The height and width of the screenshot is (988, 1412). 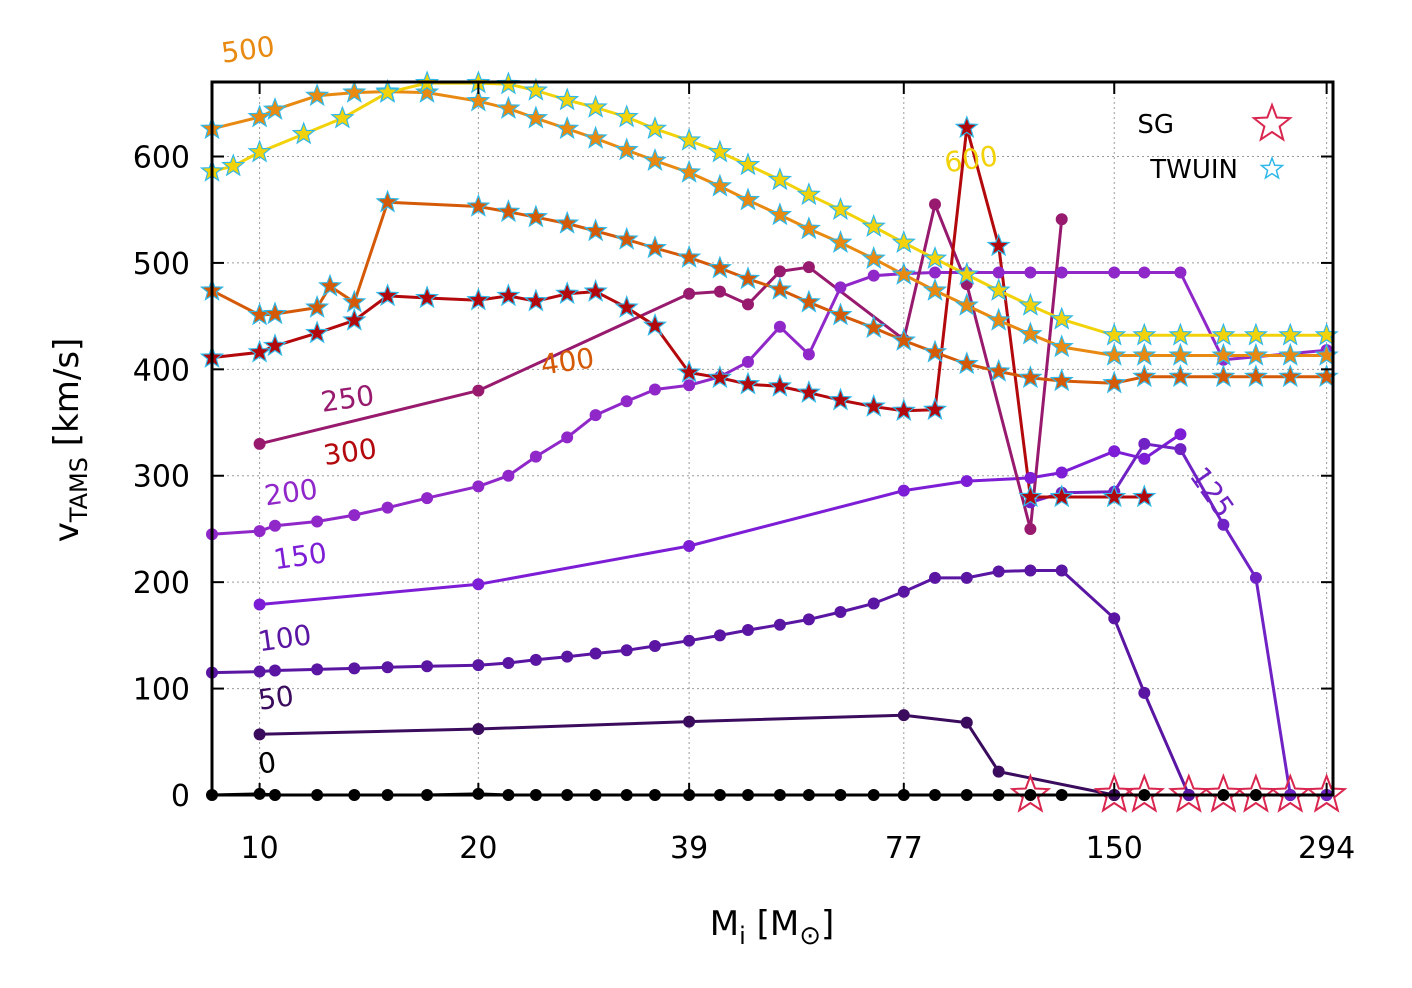 What do you see at coordinates (772, 927) in the screenshot?
I see `x-axis-label: Mi [M⊙]` at bounding box center [772, 927].